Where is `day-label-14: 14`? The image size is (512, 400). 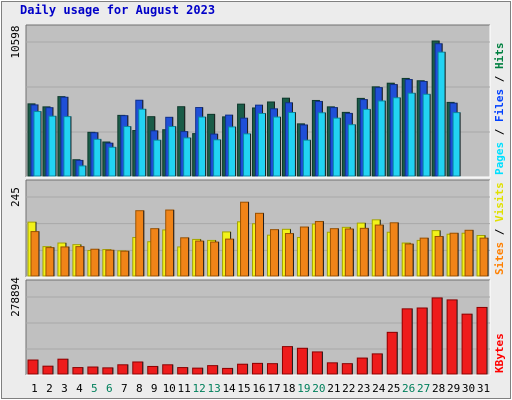 day-label-14: 14 is located at coordinates (229, 388).